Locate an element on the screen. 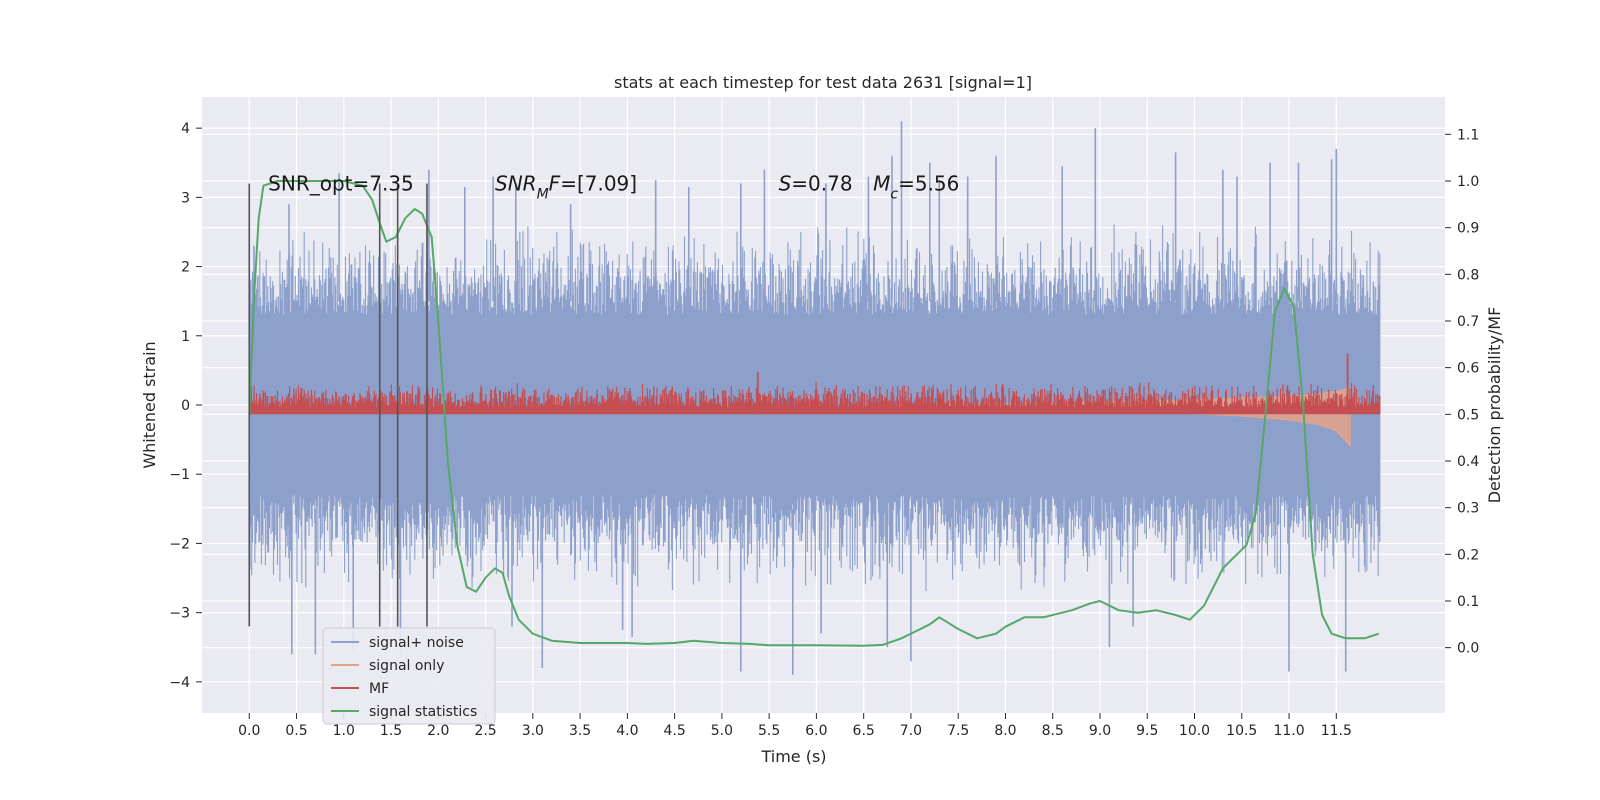 Image resolution: width=1600 pixels, height=800 pixels. y-tick-label: −1 is located at coordinates (179, 475).